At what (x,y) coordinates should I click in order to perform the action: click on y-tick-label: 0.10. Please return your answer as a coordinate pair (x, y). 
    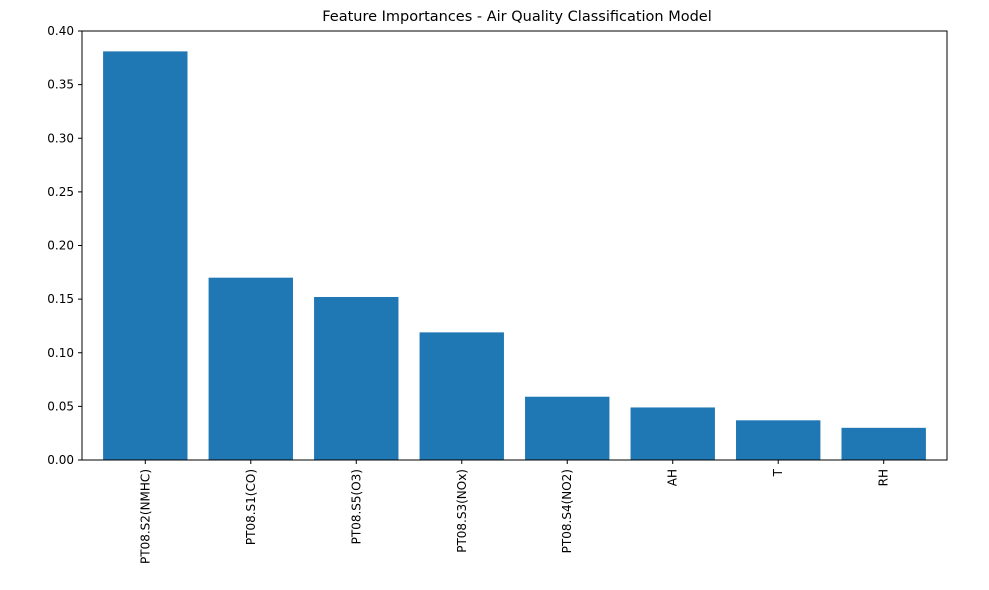
    Looking at the image, I should click on (60, 353).